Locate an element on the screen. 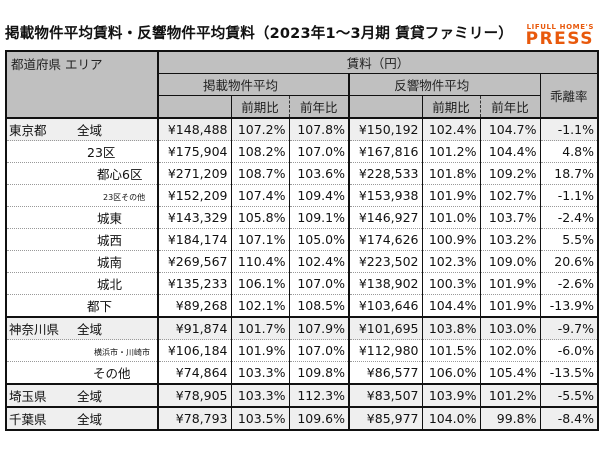 The image size is (600, 450). gap-rate: 4.8% is located at coordinates (569, 151).